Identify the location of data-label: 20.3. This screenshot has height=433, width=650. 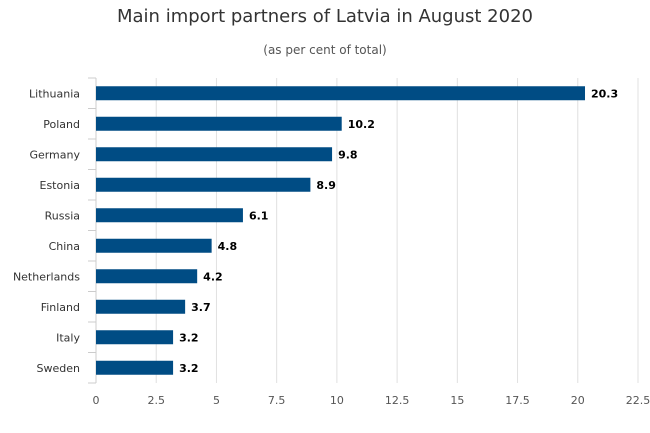
(604, 93).